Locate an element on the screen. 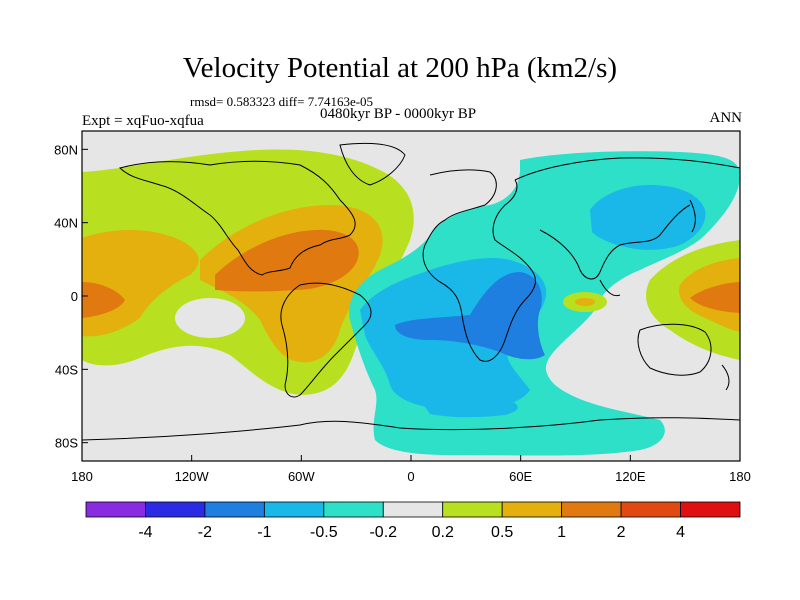 This screenshot has height=600, width=800. contour-negative-cyan-asia is located at coordinates (648, 217).